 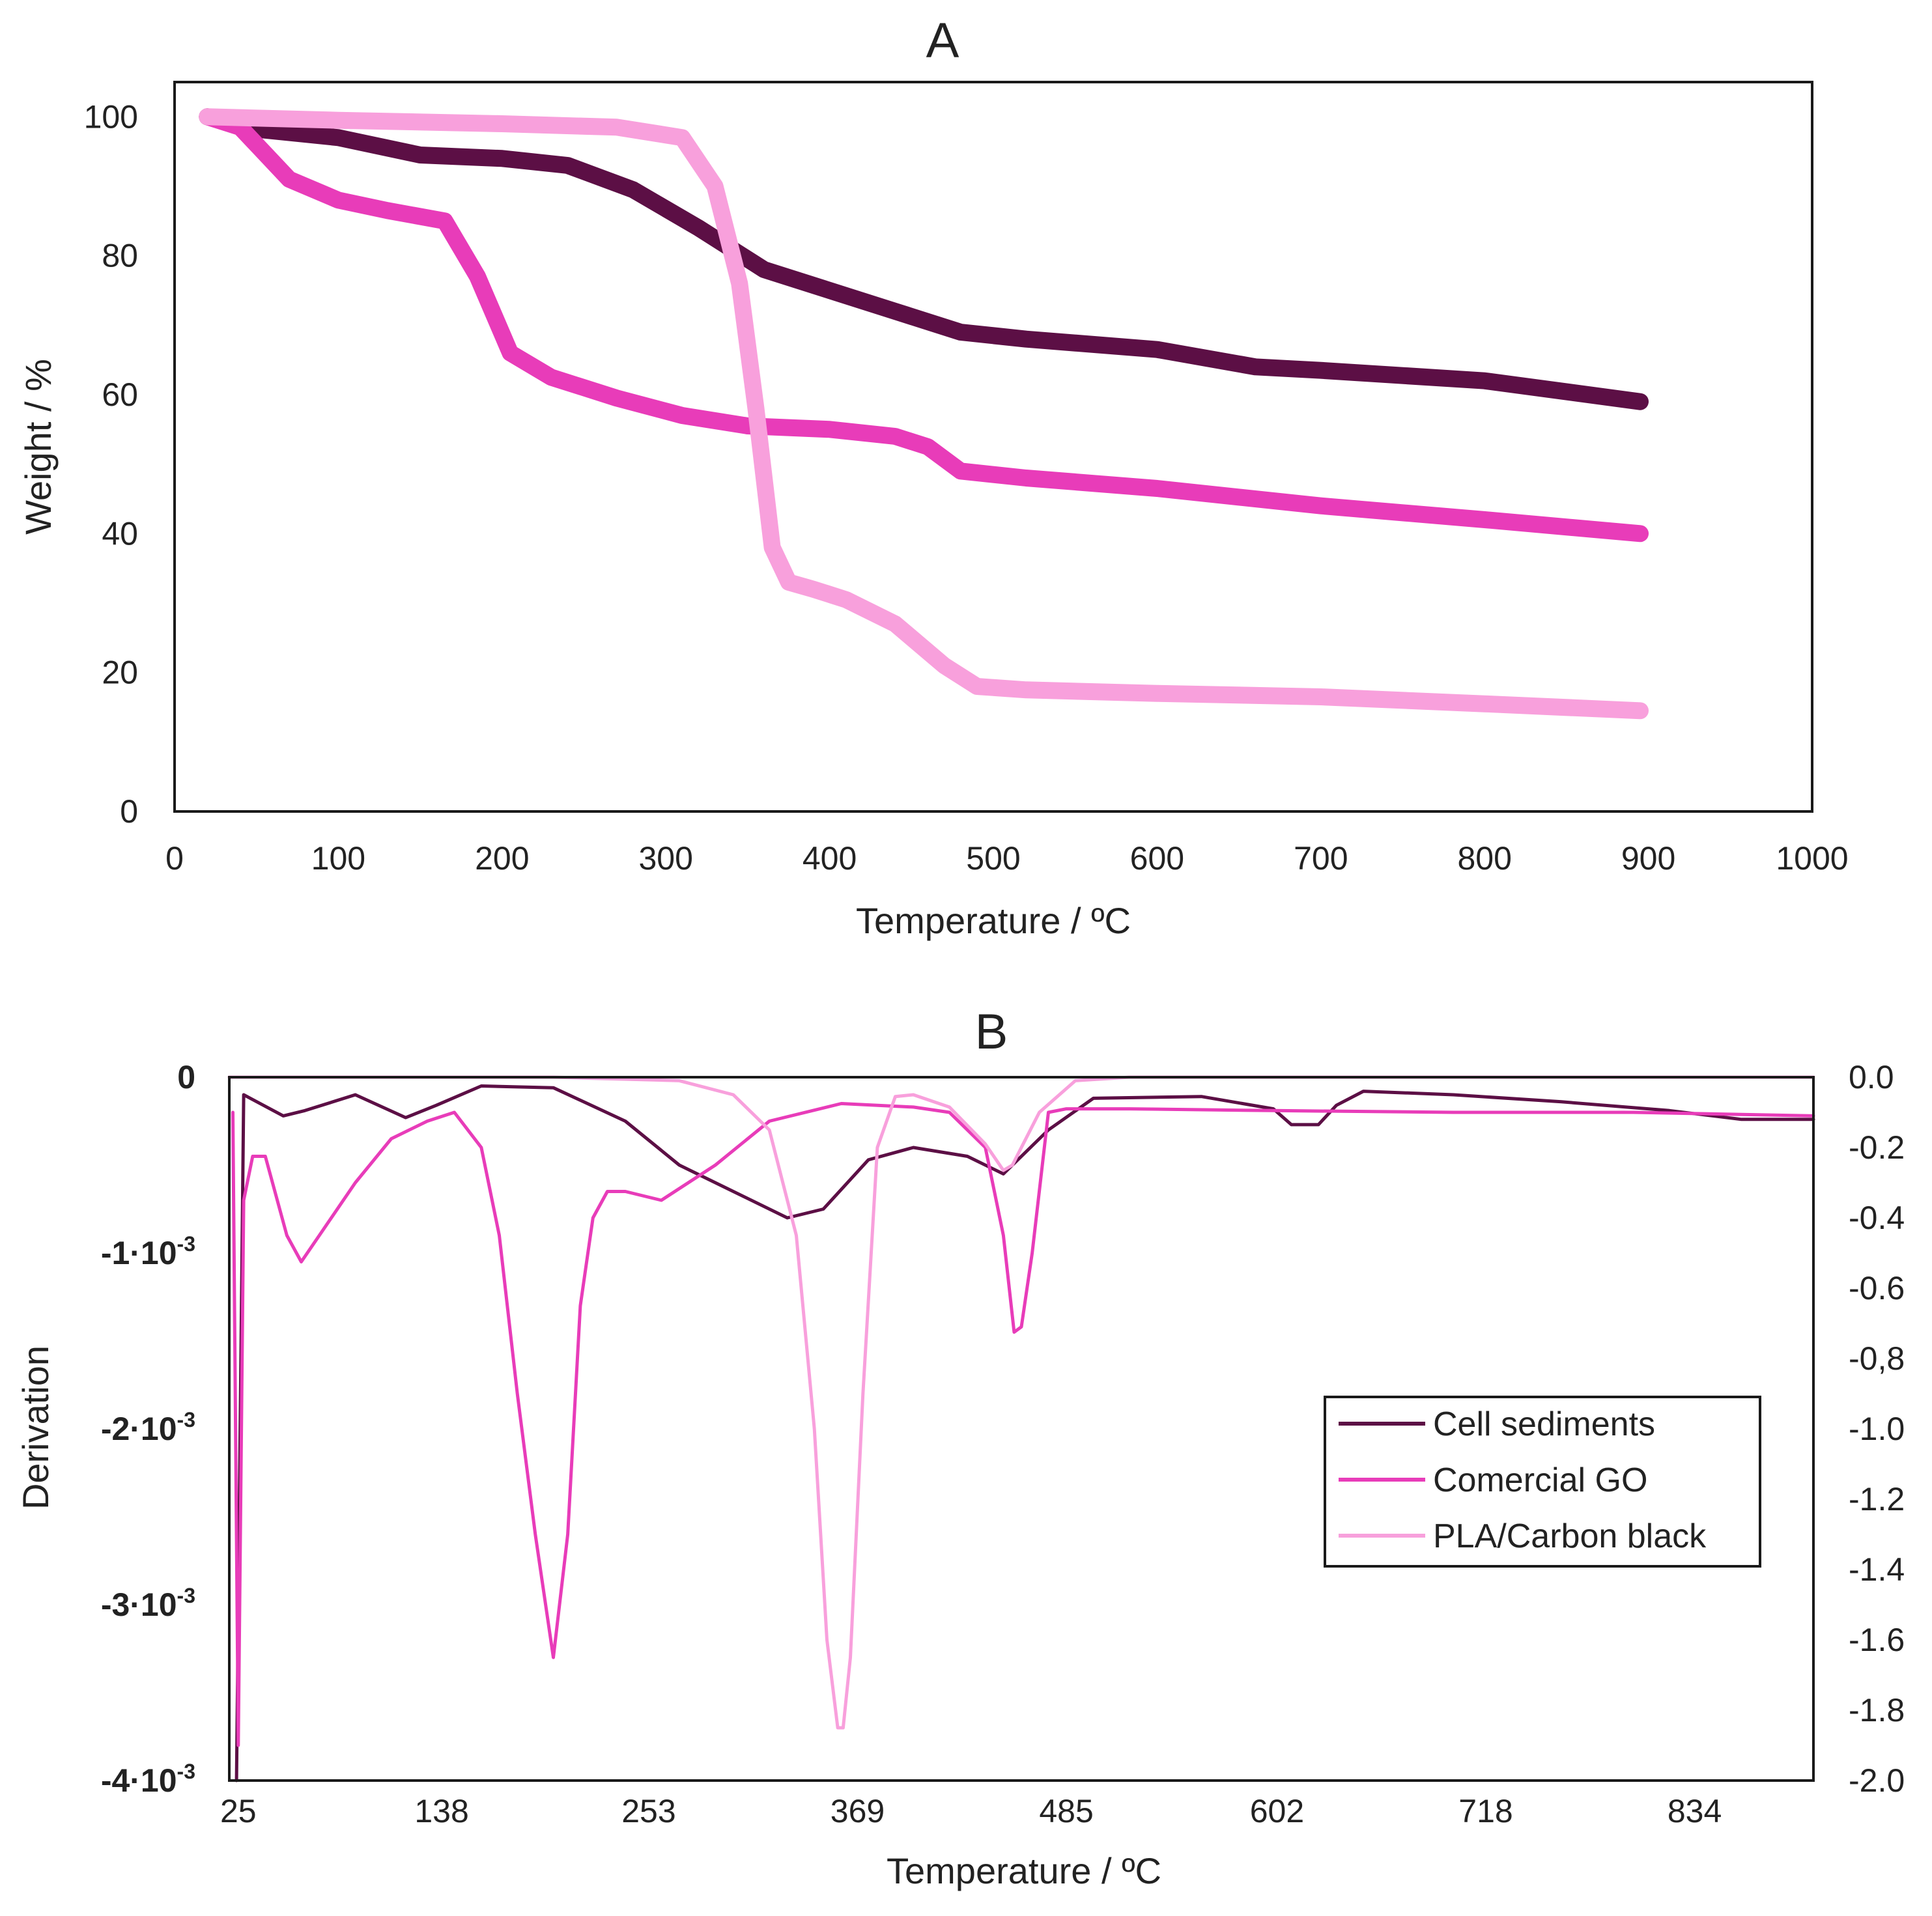 What do you see at coordinates (175, 858) in the screenshot?
I see `panel-a-x-tick-label: 0` at bounding box center [175, 858].